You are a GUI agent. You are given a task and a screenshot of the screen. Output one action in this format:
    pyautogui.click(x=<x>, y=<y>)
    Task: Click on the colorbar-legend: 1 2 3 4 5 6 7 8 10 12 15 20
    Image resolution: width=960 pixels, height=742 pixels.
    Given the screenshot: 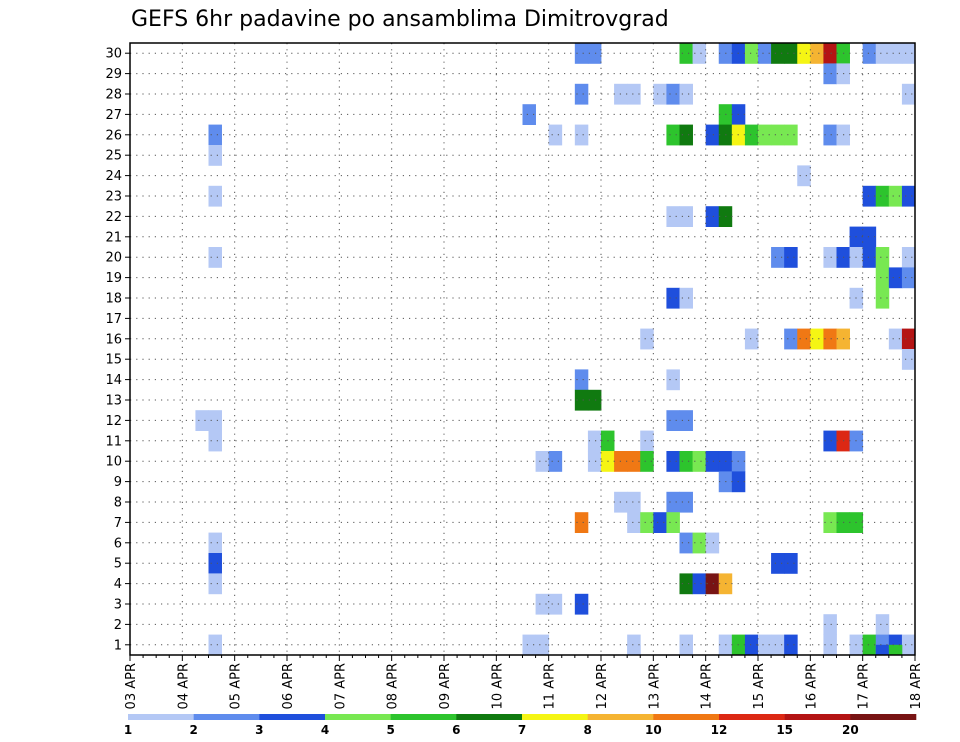 What is the action you would take?
    pyautogui.click(x=520, y=725)
    